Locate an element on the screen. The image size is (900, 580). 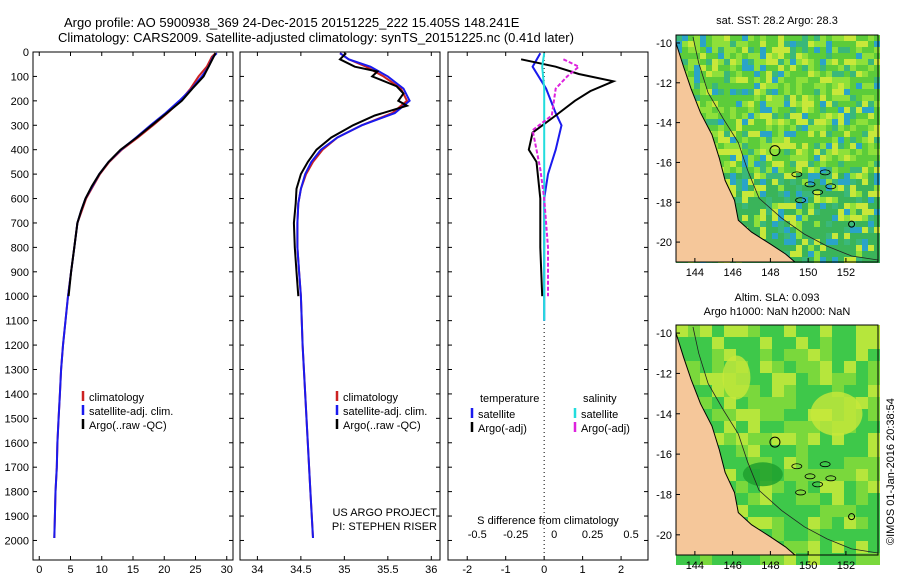
y-tick-label: 300 is located at coordinates (20, 126).